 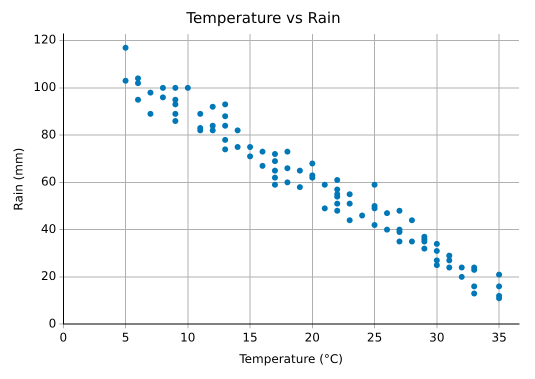 I want to click on y-tick-label: 120, so click(x=44, y=39).